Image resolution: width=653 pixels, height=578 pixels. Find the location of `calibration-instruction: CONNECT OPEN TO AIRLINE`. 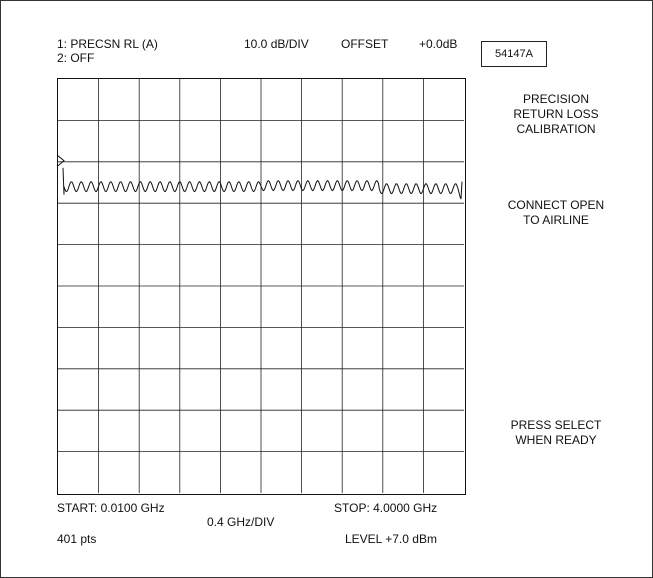

calibration-instruction: CONNECT OPEN TO AIRLINE is located at coordinates (556, 213).